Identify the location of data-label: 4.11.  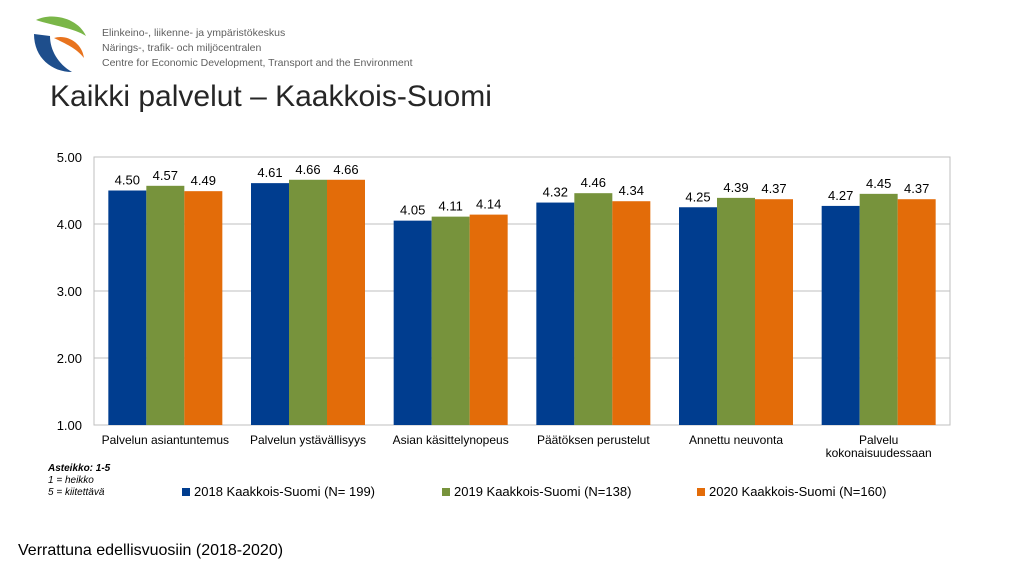
(450, 206).